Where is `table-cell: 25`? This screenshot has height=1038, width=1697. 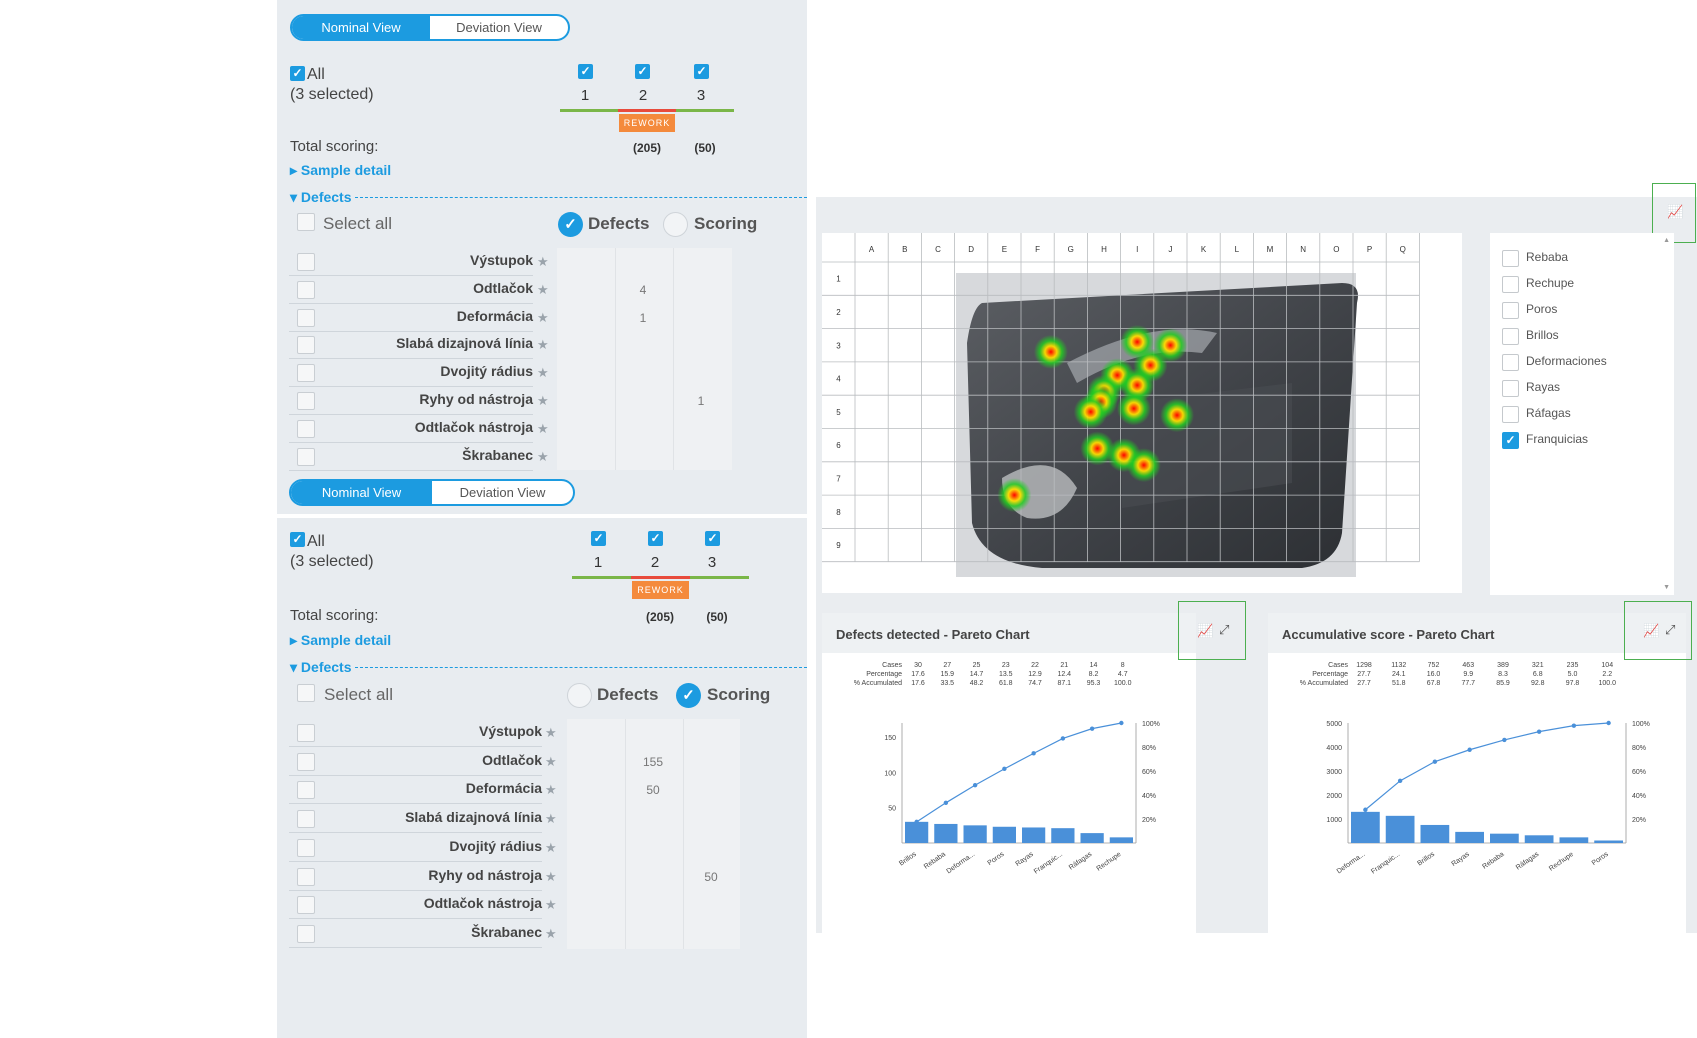 table-cell: 25 is located at coordinates (977, 665).